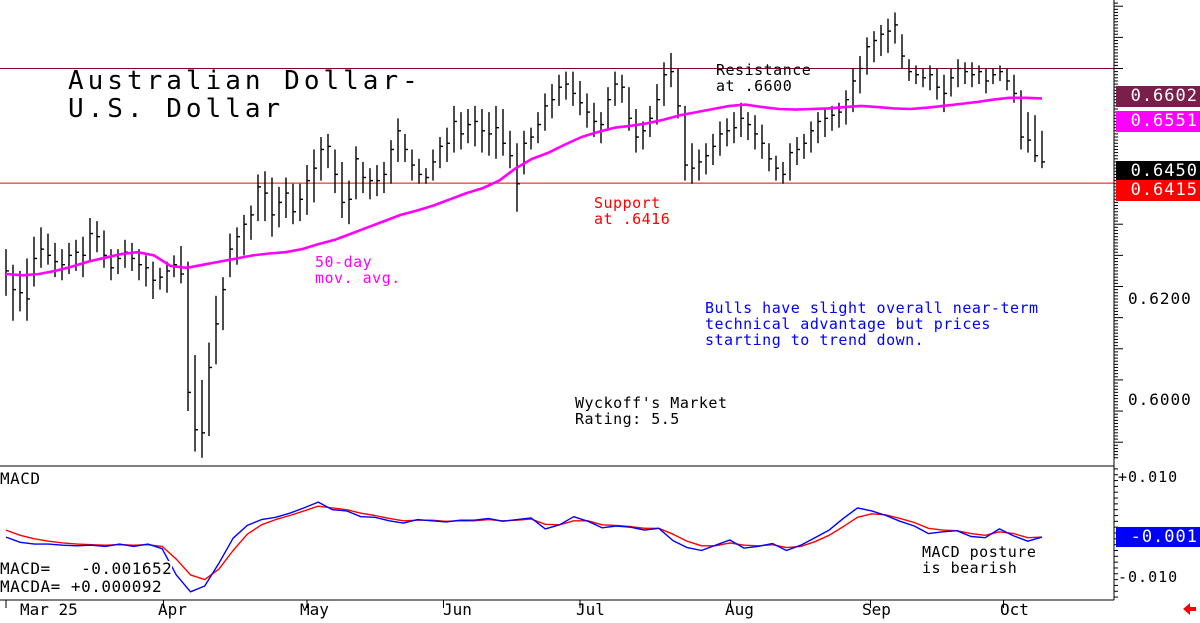 Image resolution: width=1200 pixels, height=623 pixels. Describe the element at coordinates (872, 308) in the screenshot. I see `commentary-line1: Bulls have slight overall near-term` at that location.